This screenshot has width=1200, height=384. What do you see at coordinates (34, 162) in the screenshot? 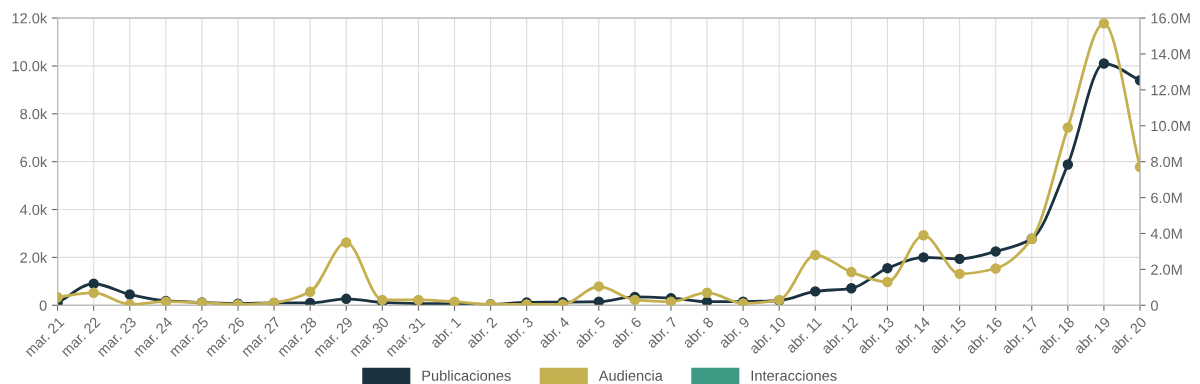
I see `y-tick-label: 6.0k` at bounding box center [34, 162].